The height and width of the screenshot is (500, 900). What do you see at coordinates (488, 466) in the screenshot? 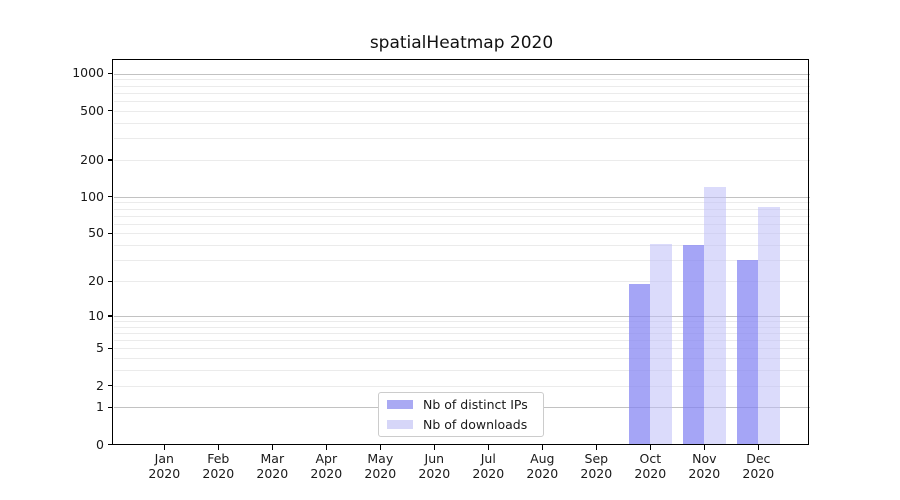
I see `x-tick-label: Jul 2020` at bounding box center [488, 466].